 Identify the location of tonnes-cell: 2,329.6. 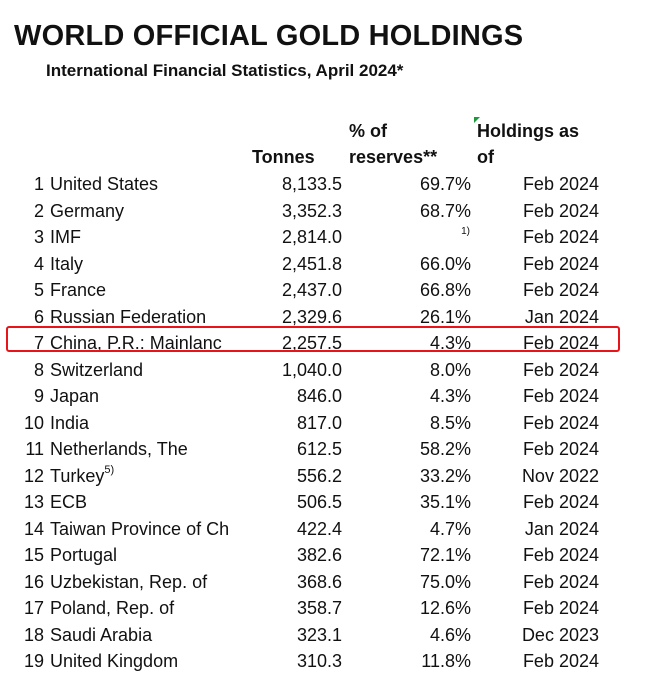
(311, 316).